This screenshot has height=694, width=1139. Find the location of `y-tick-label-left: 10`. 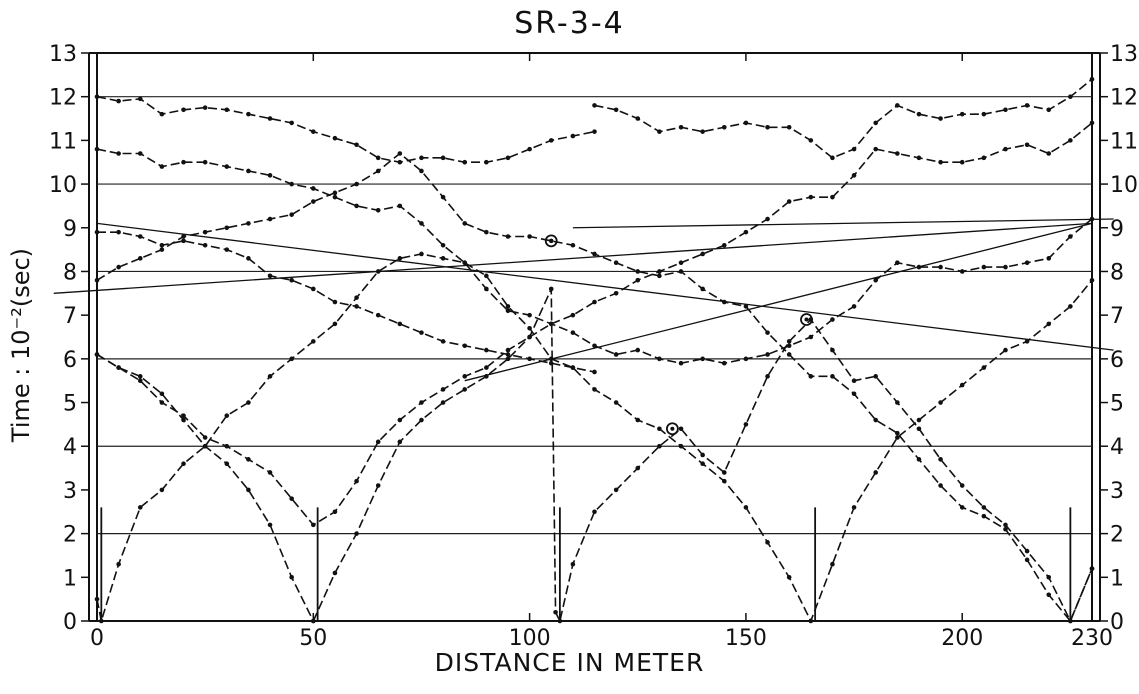

y-tick-label-left: 10 is located at coordinates (63, 185).